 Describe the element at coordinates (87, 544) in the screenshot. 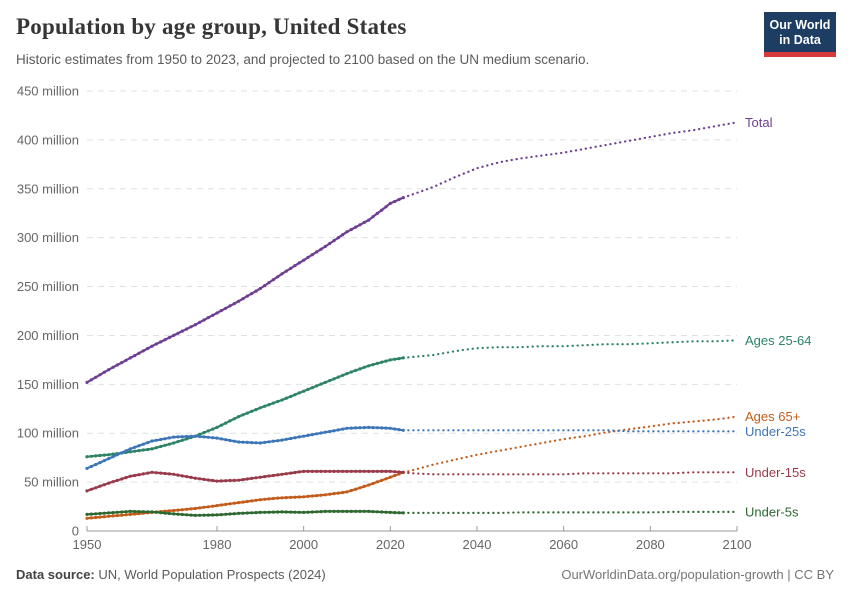

I see `x-axis-label: 1950` at that location.